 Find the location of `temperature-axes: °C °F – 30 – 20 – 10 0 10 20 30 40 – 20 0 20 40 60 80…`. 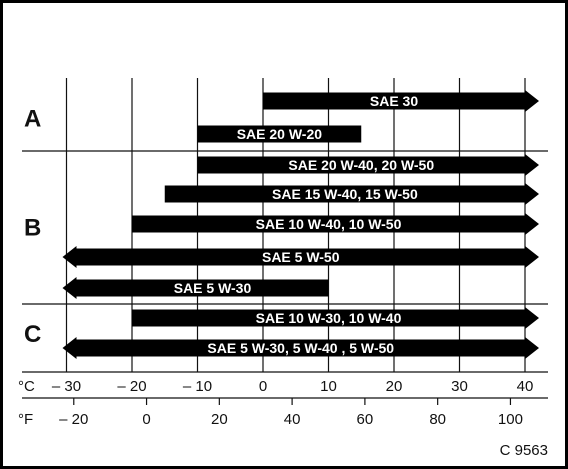

temperature-axes: °C °F – 30 – 20 – 10 0 10 20 30 40 – 20 0 20 40 60 80… is located at coordinates (275, 403).